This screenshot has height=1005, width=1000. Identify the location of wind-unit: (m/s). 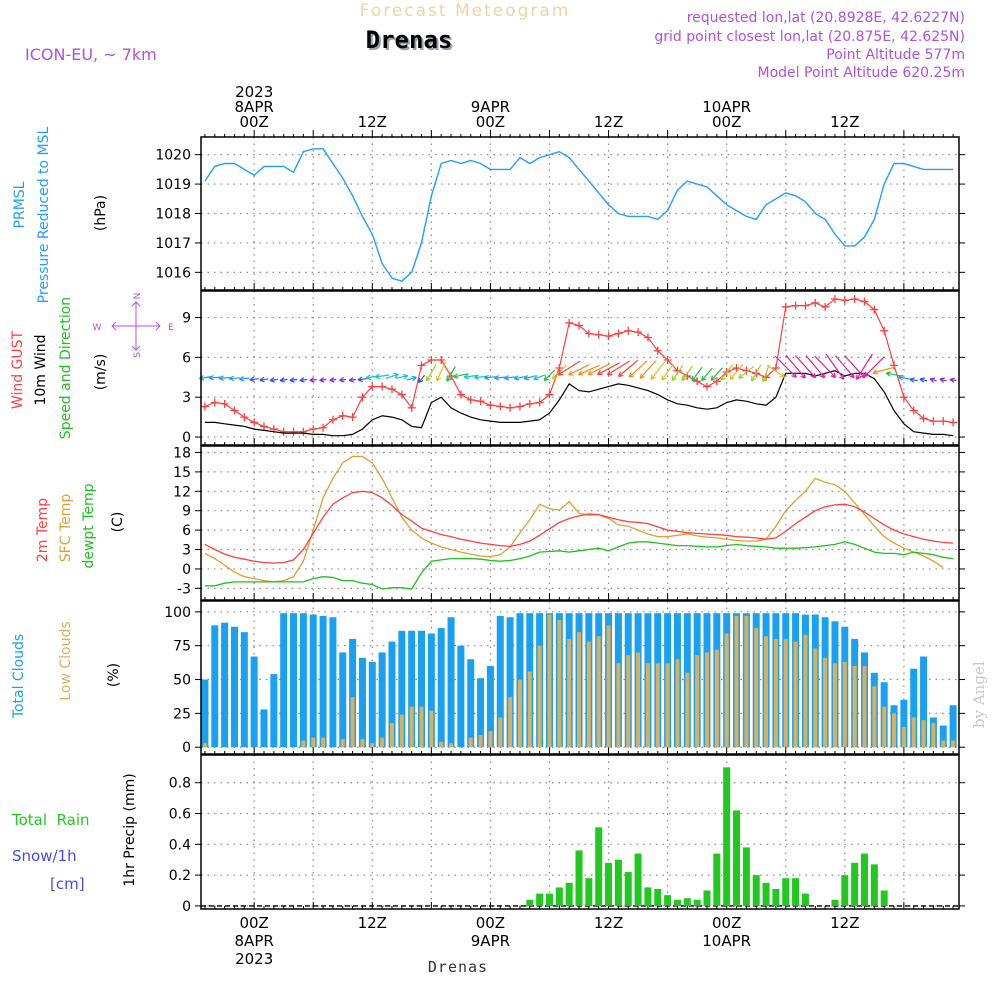
(101, 372).